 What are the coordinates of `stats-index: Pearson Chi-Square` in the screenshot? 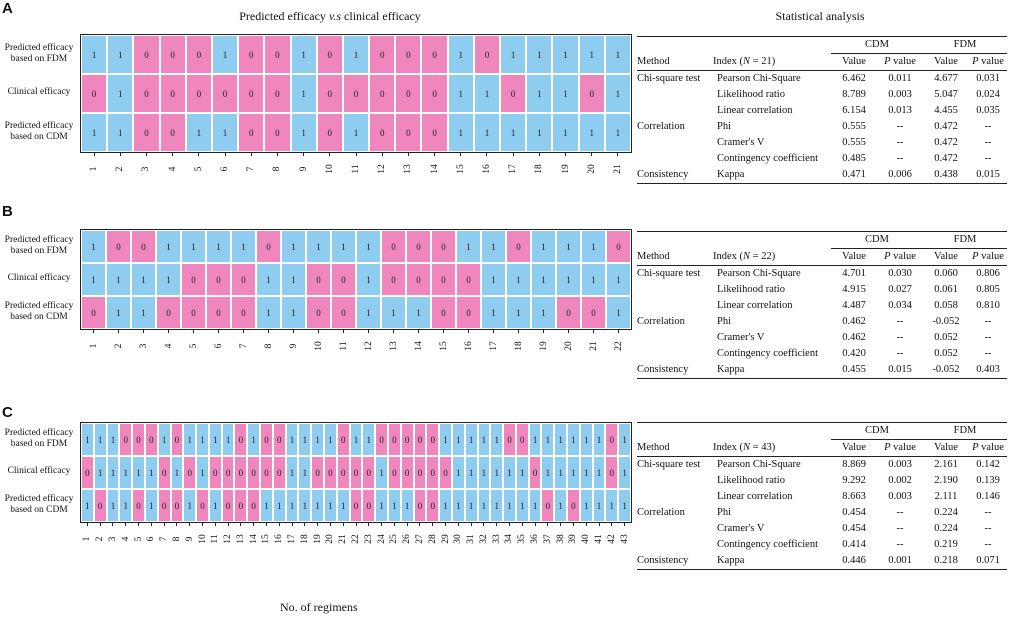 It's located at (759, 78).